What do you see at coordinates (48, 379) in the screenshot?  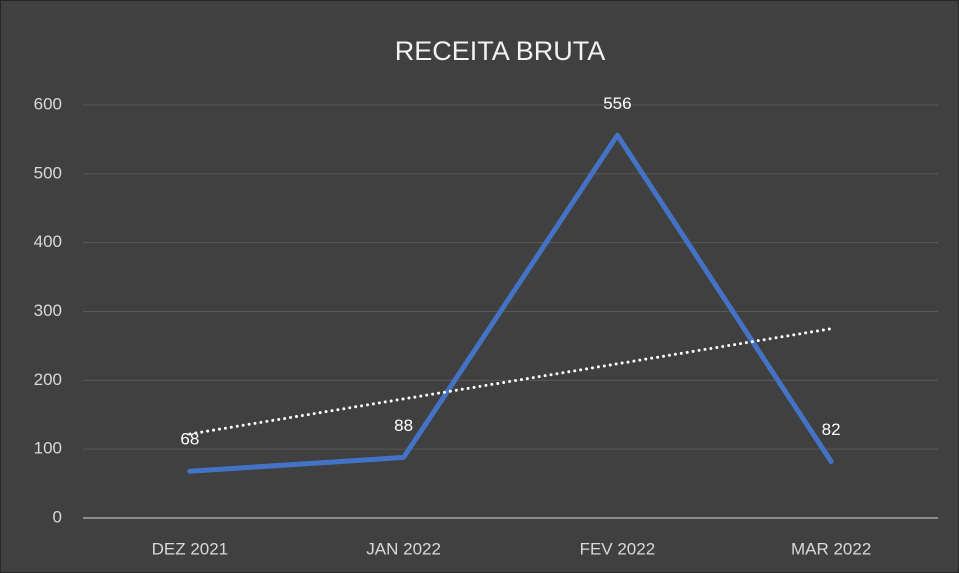 I see `y-tick-label: 200` at bounding box center [48, 379].